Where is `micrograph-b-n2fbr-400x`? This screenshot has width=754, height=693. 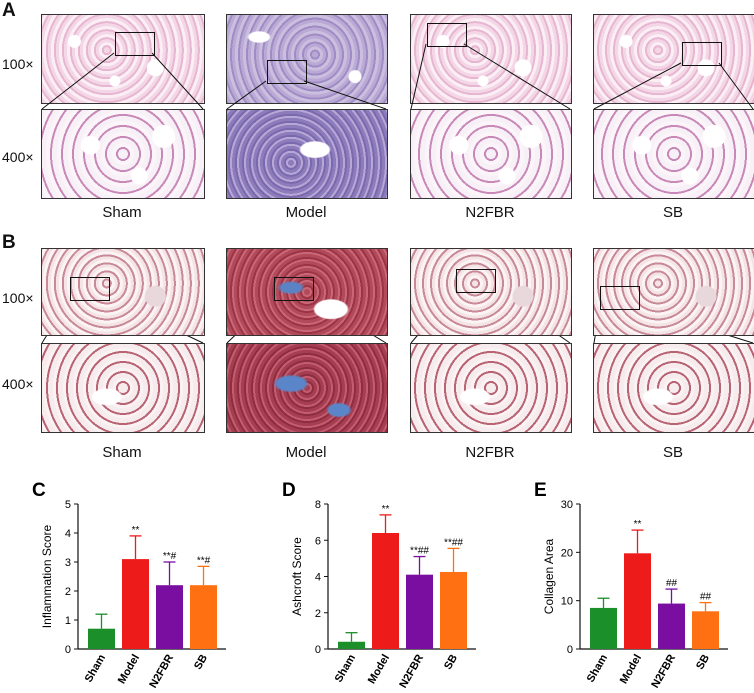
micrograph-b-n2fbr-400x is located at coordinates (491, 388).